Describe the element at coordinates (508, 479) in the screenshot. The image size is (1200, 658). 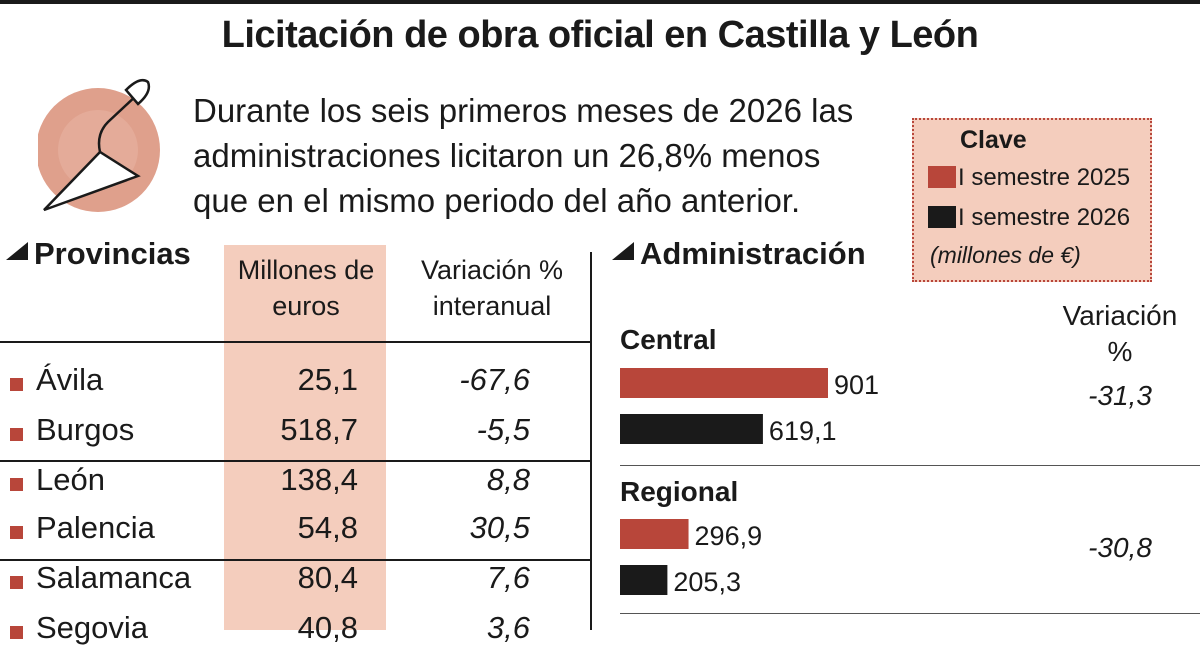
I see `province-variation: 8,8` at that location.